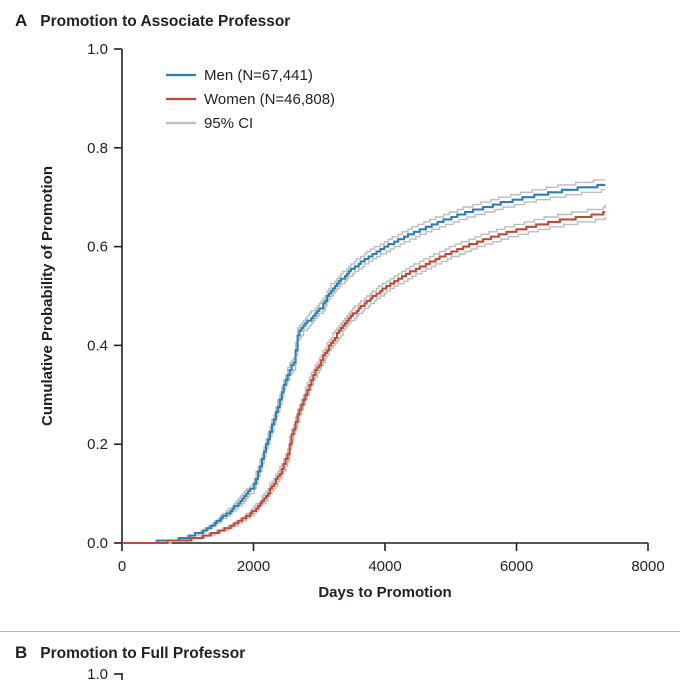  I want to click on y-tick-label: 0.8, so click(97, 148).